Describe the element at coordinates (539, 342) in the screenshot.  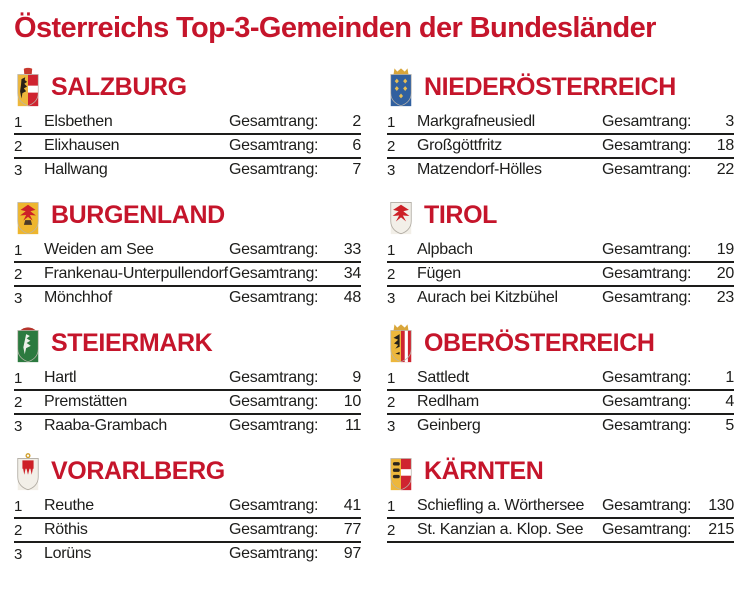
I see `state-name: OBERÖSTERREICH` at that location.